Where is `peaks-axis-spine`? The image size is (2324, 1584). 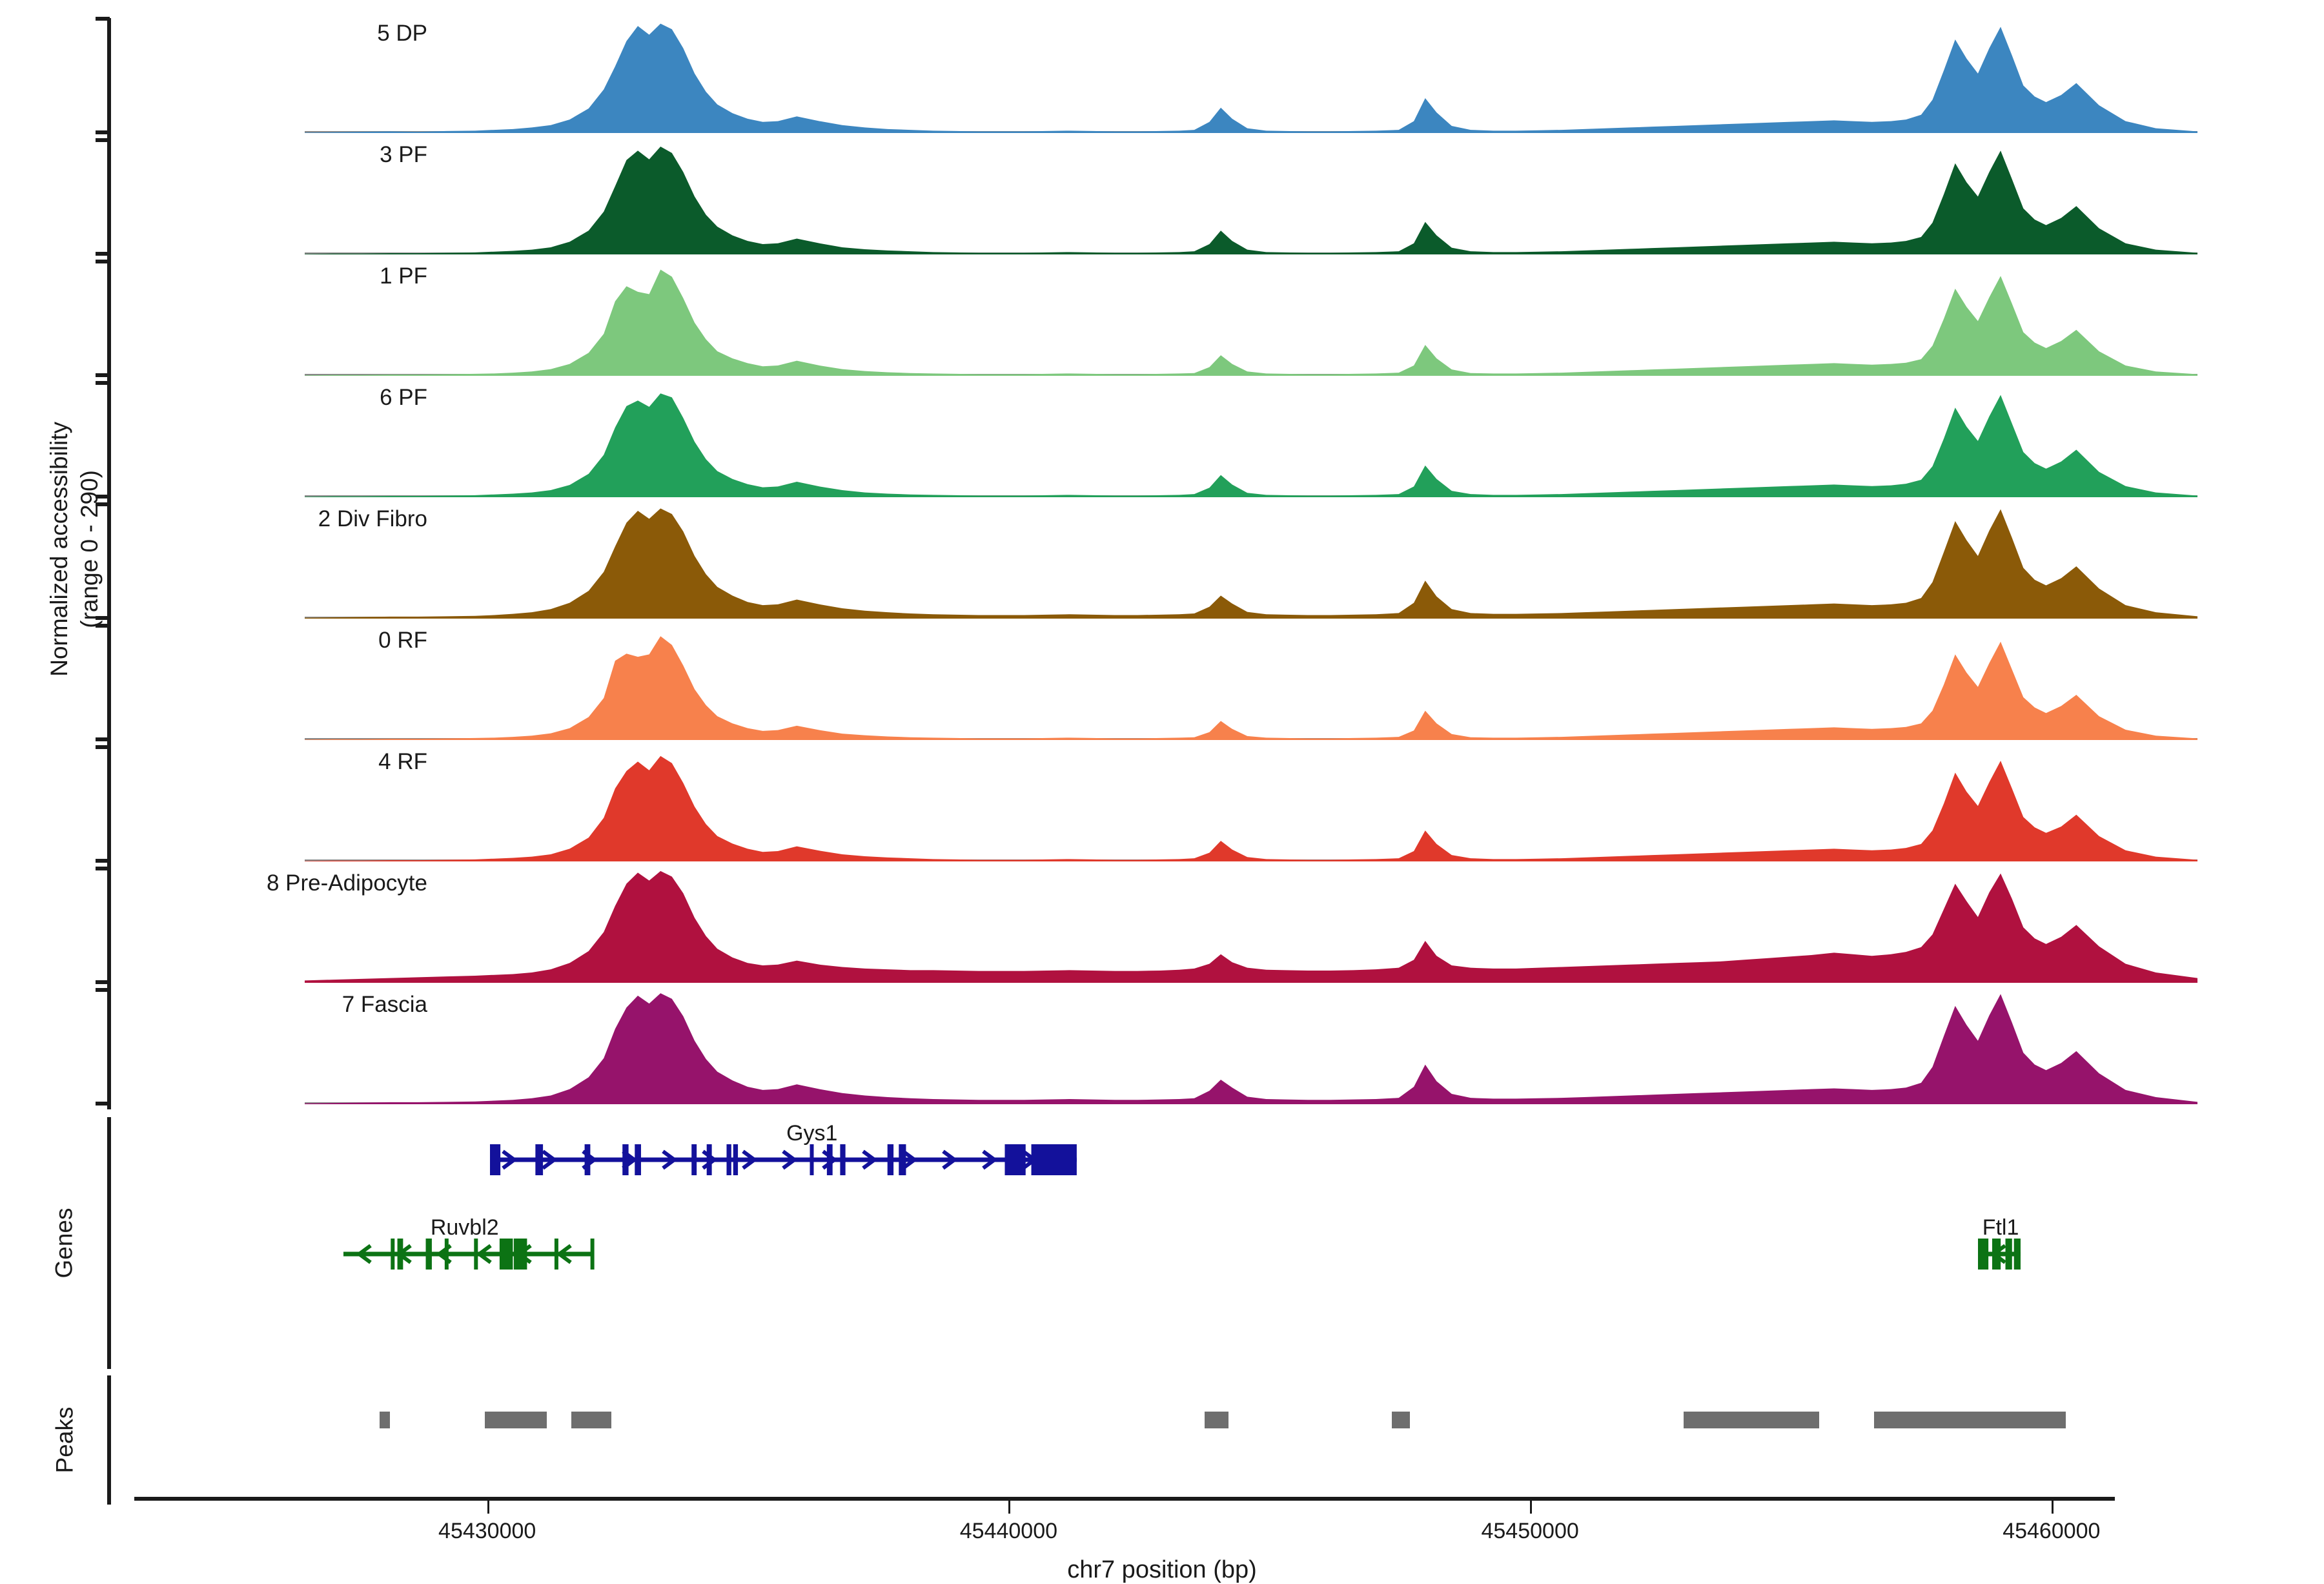 peaks-axis-spine is located at coordinates (109, 1440).